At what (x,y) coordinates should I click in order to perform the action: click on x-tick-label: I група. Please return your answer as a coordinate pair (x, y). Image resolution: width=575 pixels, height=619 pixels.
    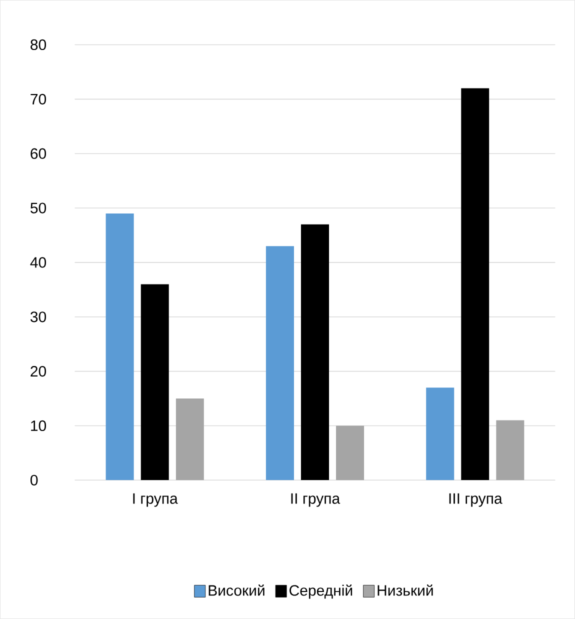
    Looking at the image, I should click on (155, 500).